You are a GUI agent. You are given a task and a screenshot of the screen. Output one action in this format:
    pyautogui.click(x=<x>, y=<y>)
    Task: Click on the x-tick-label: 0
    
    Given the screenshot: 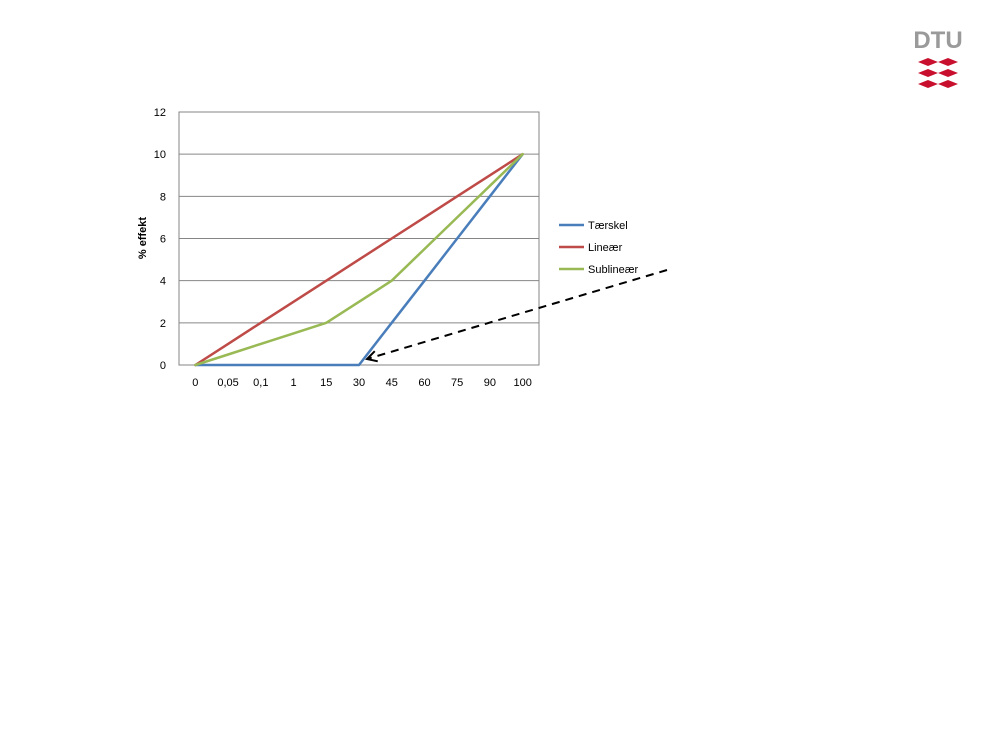 What is the action you would take?
    pyautogui.click(x=195, y=383)
    